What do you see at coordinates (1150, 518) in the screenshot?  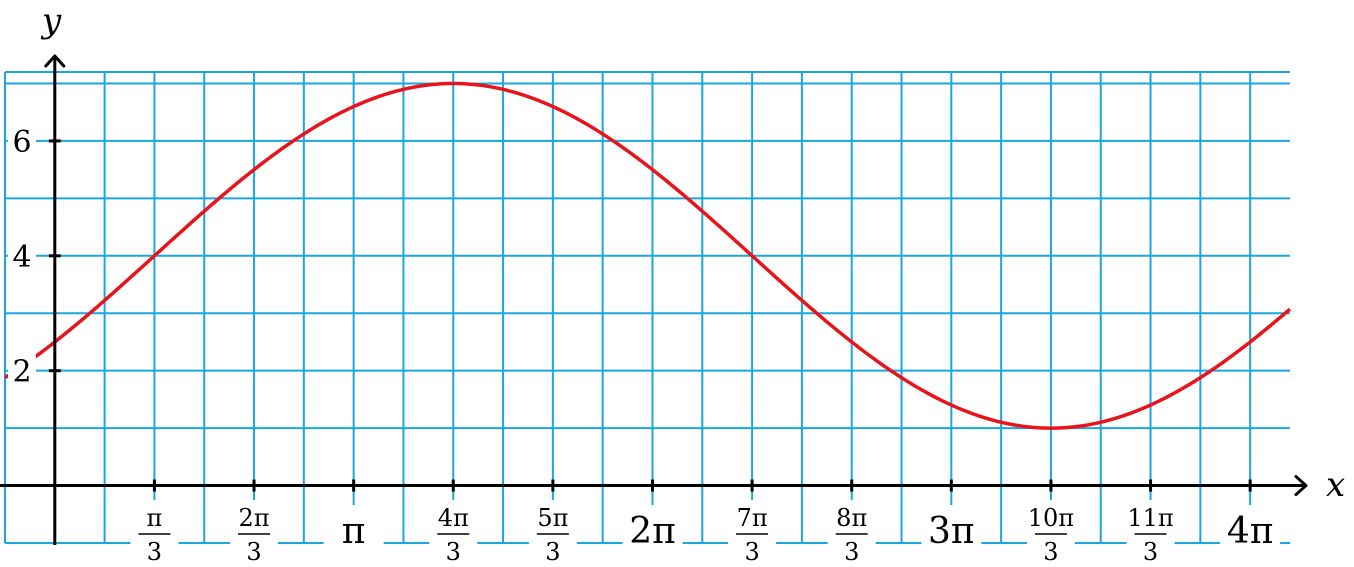 I see `x-tick-label-numerator: 11π` at bounding box center [1150, 518].